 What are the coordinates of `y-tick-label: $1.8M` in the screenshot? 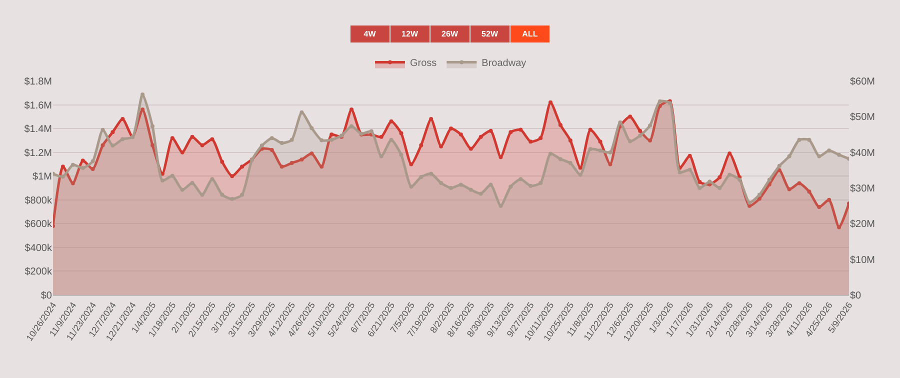 It's located at (38, 82).